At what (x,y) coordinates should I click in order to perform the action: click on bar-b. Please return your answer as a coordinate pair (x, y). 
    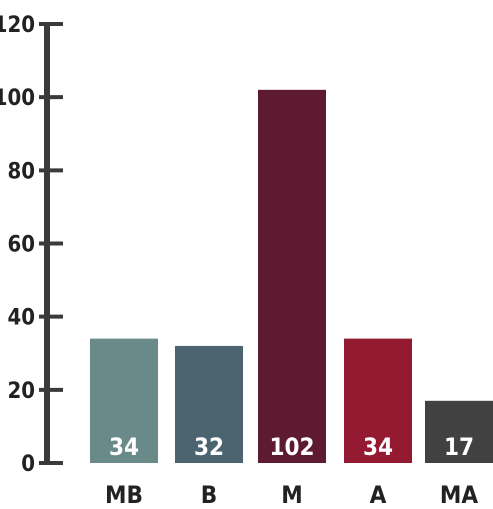
    Looking at the image, I should click on (209, 404).